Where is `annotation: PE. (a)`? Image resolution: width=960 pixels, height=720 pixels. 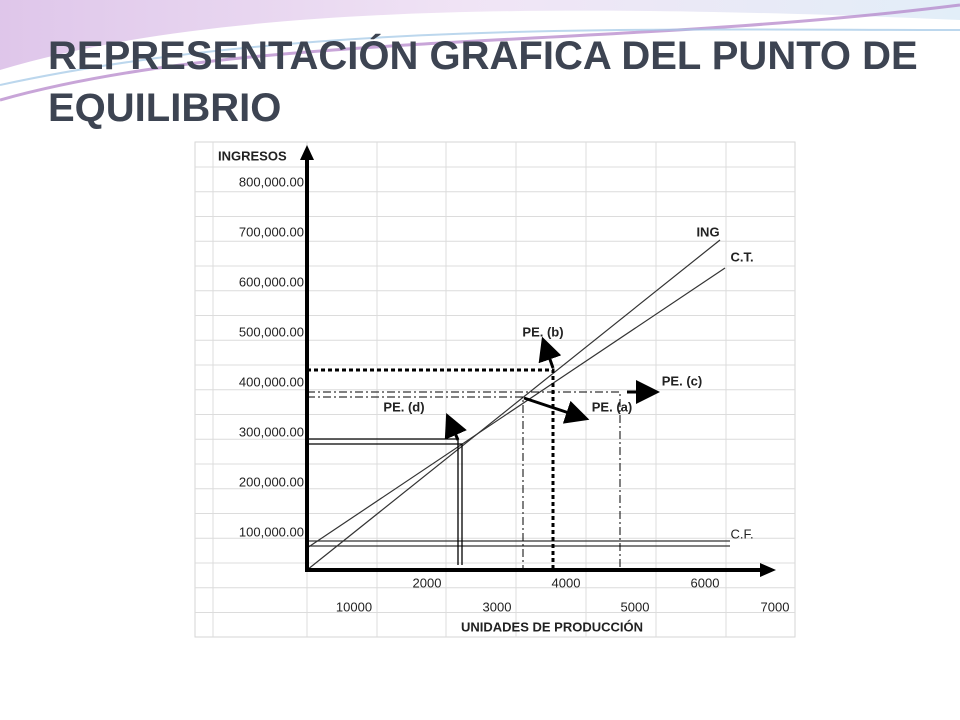
annotation: PE. (a) is located at coordinates (612, 406).